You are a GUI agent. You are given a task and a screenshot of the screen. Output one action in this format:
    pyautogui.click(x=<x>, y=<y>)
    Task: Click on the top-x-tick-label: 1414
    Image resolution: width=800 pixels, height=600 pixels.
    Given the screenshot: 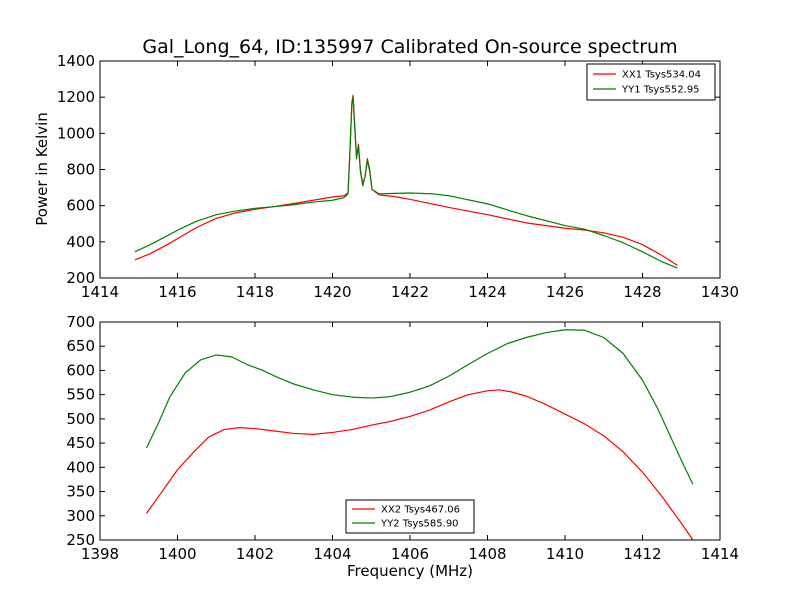 What is the action you would take?
    pyautogui.click(x=100, y=292)
    